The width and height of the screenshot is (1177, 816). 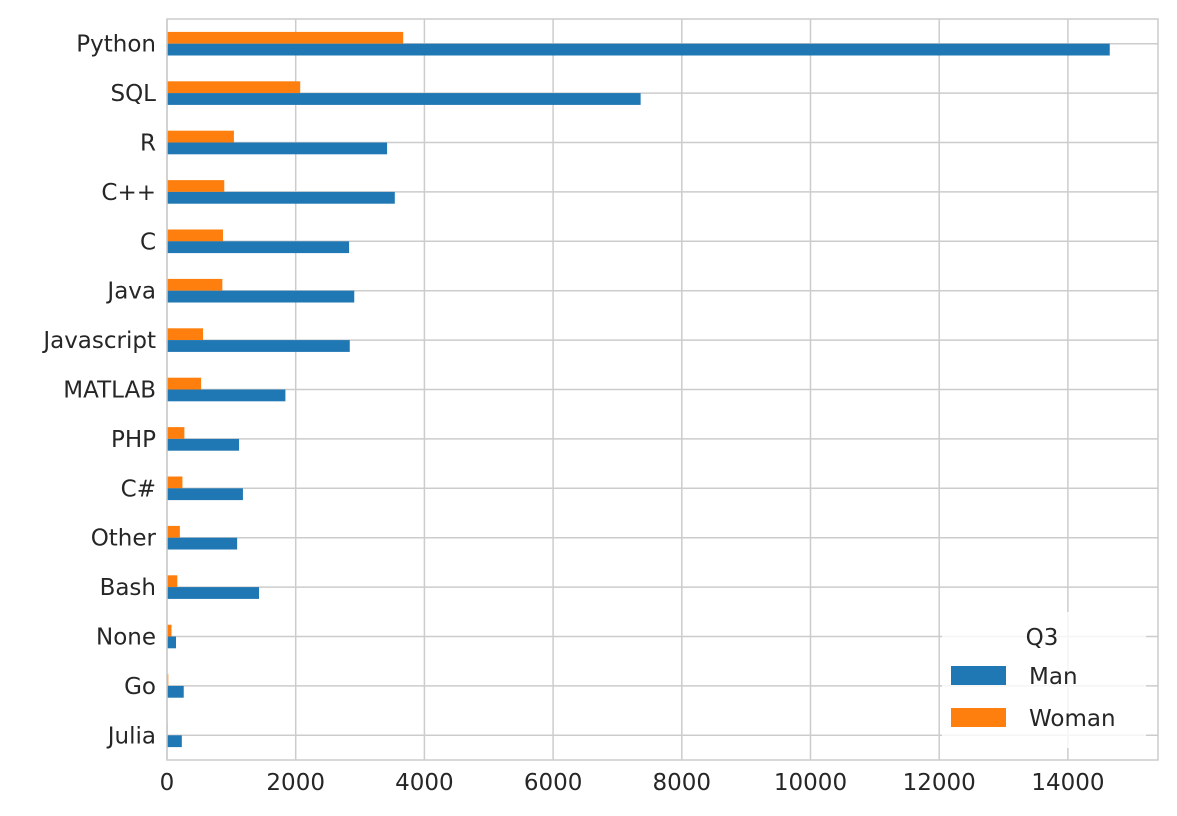 I want to click on y-tick-label: C++, so click(x=128, y=193).